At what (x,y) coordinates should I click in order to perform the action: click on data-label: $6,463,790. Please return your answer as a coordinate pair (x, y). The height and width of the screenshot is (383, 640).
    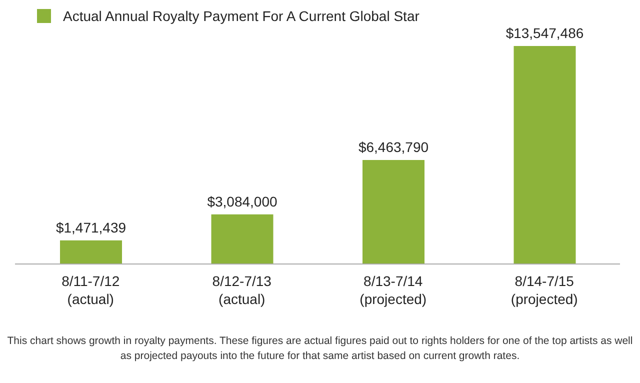
    Looking at the image, I should click on (393, 146).